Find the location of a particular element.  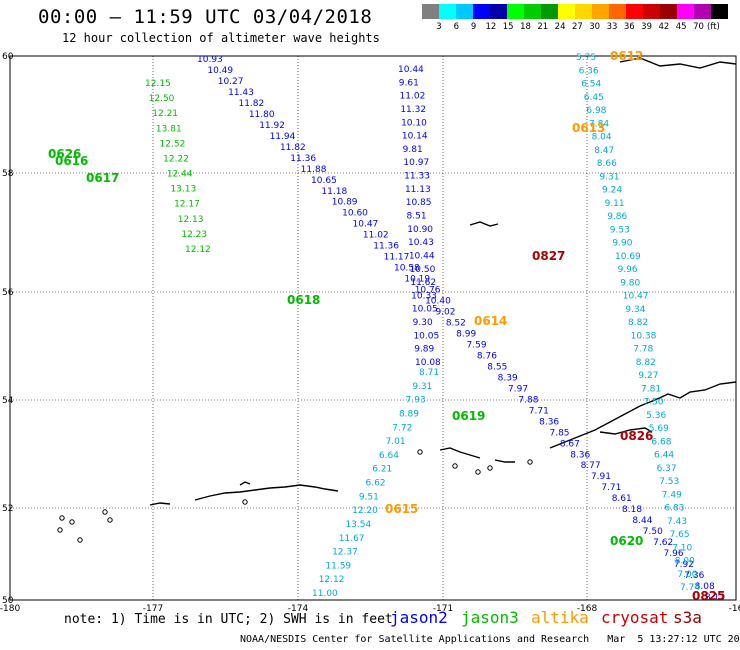

obs-value: 5.36 is located at coordinates (656, 416).